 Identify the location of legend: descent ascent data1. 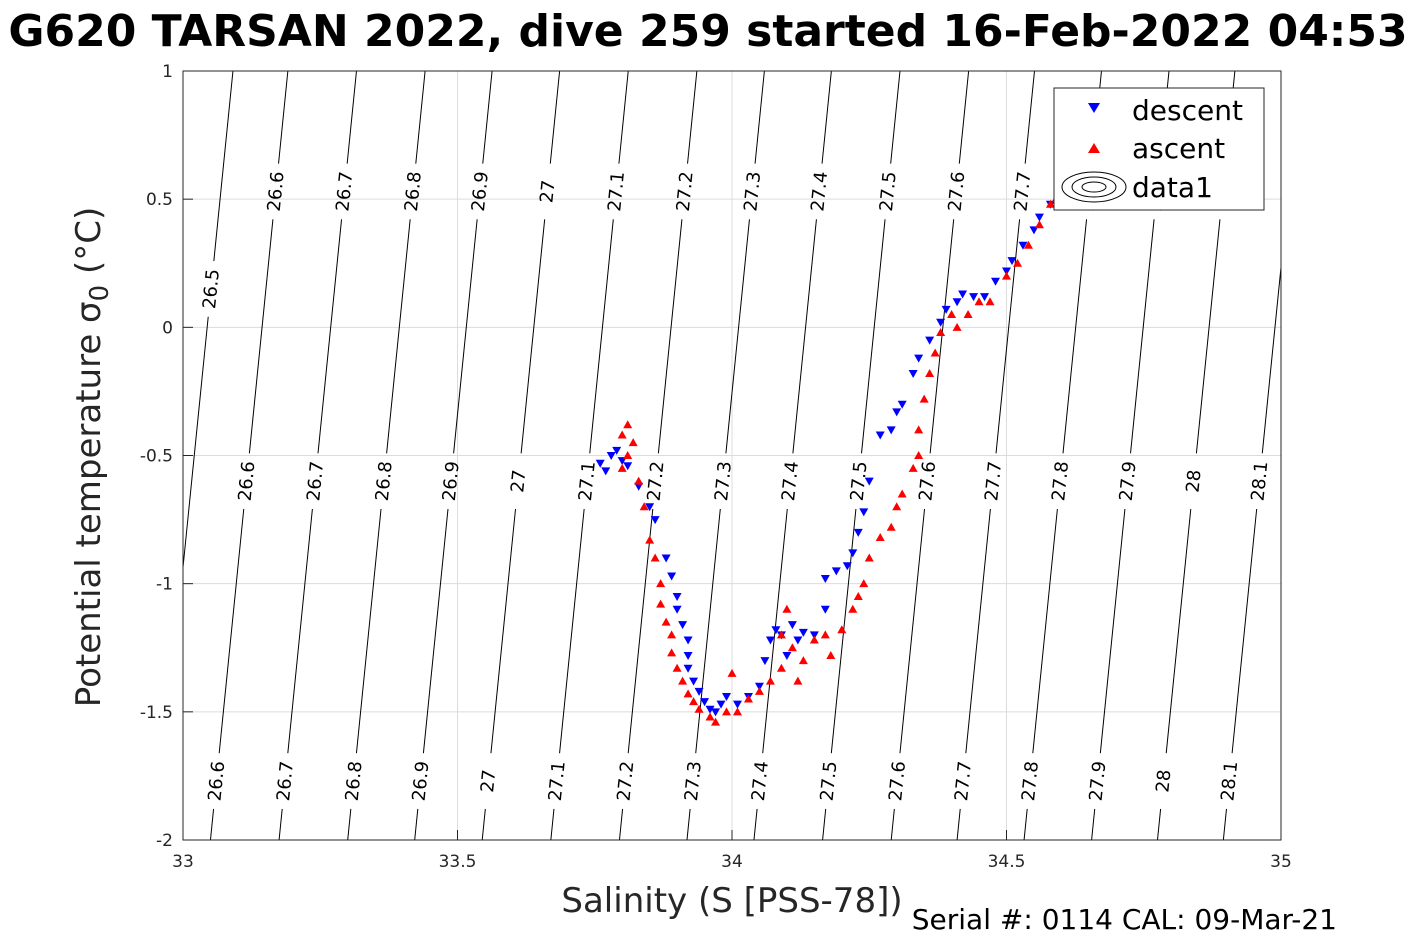
(1159, 149).